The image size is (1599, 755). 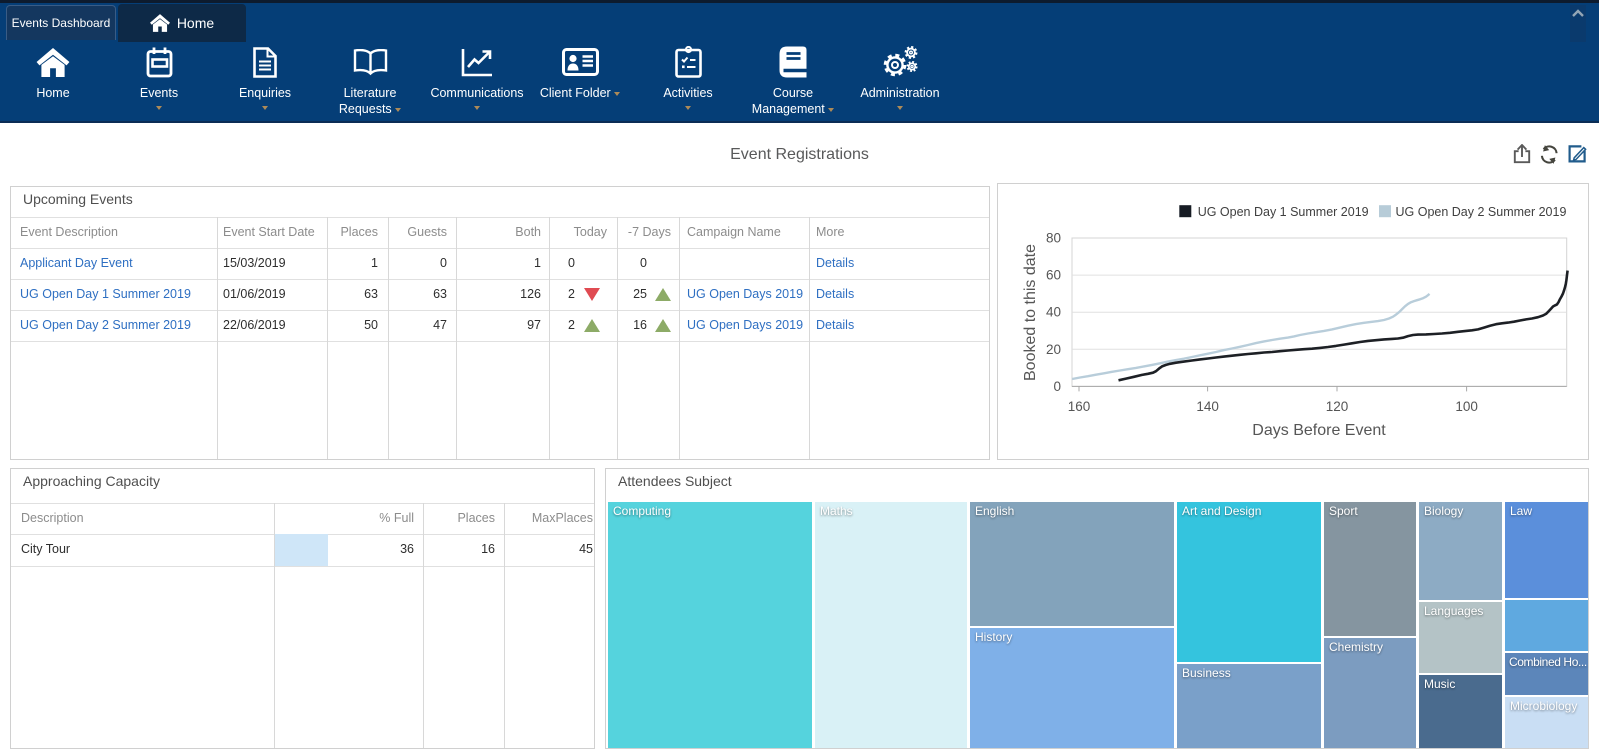 I want to click on svg-text: UG Open Day 1 Summer 2019, so click(x=1283, y=212).